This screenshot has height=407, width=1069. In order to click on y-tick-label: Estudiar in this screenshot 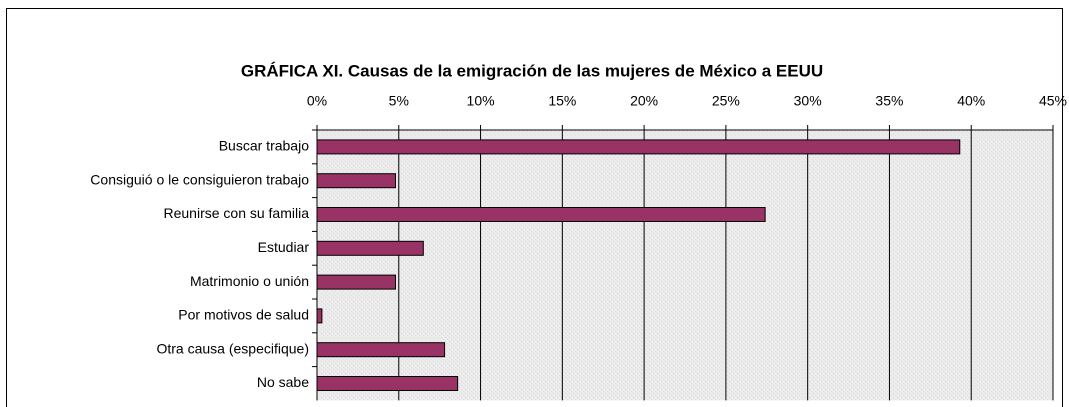, I will do `click(284, 247)`.